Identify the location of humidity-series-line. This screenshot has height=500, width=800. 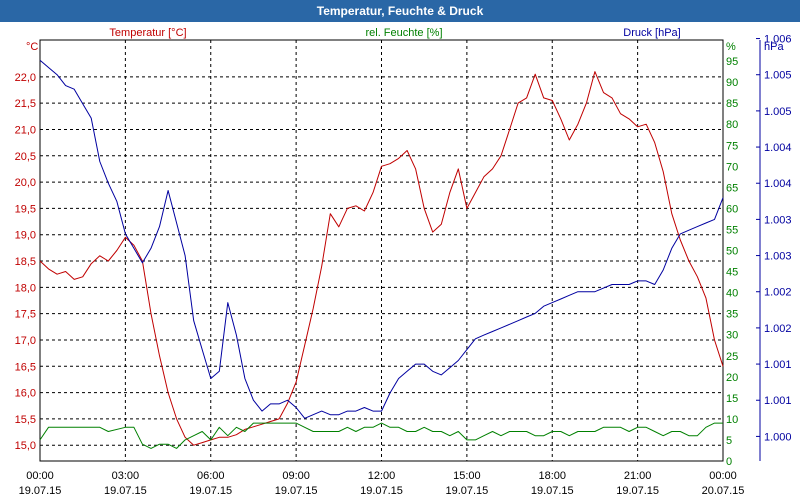
(381, 435).